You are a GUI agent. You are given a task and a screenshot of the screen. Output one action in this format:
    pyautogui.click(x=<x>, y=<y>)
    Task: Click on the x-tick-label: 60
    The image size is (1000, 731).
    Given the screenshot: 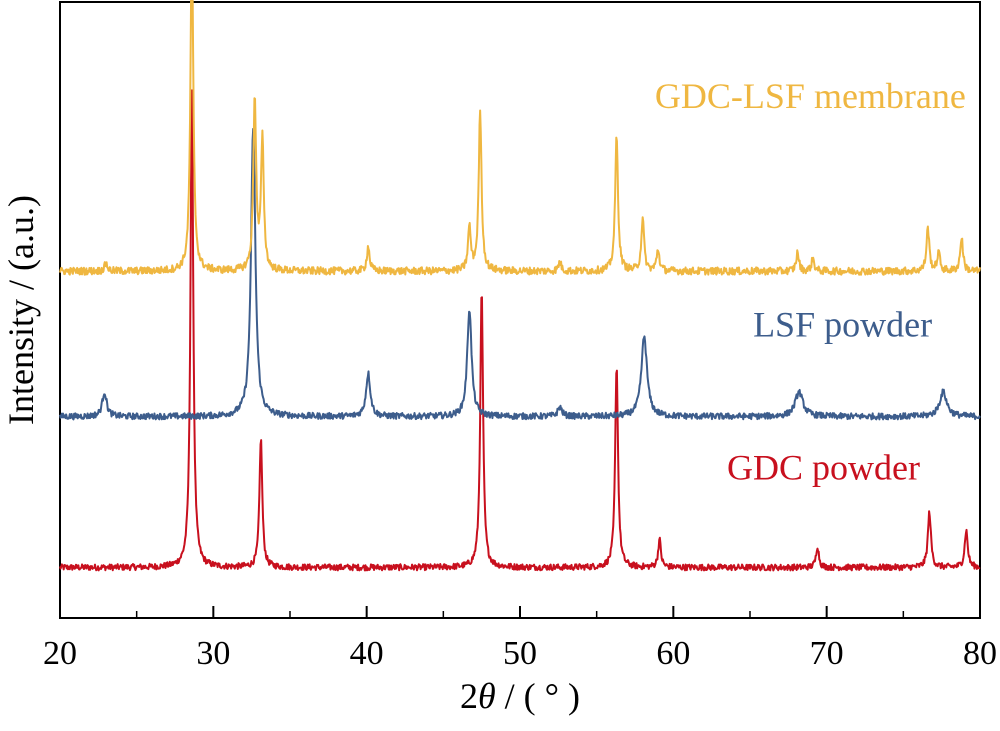 What is the action you would take?
    pyautogui.click(x=673, y=653)
    